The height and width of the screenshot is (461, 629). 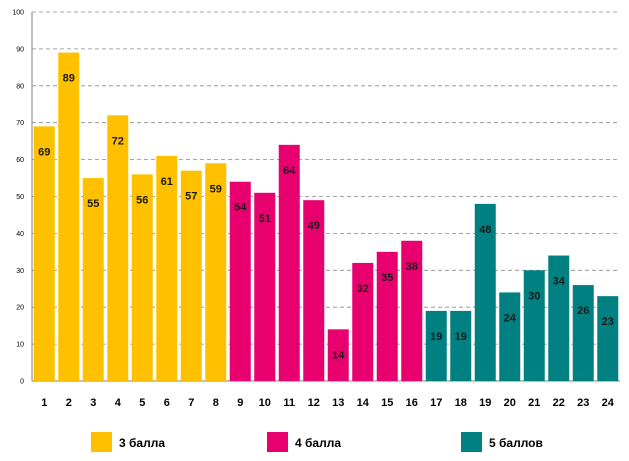 What do you see at coordinates (534, 296) in the screenshot?
I see `data-label-21: 30` at bounding box center [534, 296].